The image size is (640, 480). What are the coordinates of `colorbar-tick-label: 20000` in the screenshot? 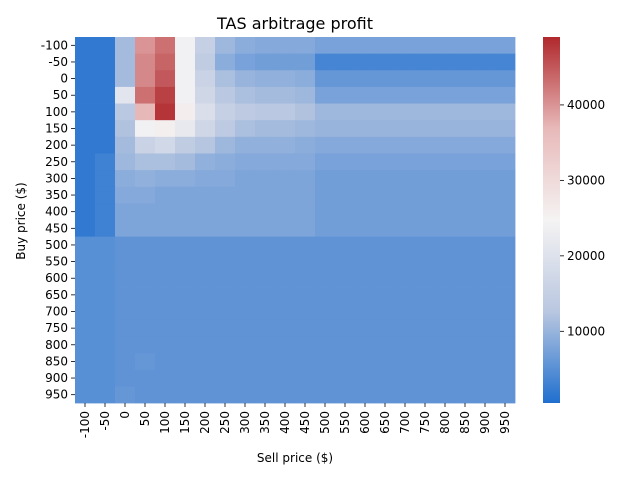 It's located at (586, 256).